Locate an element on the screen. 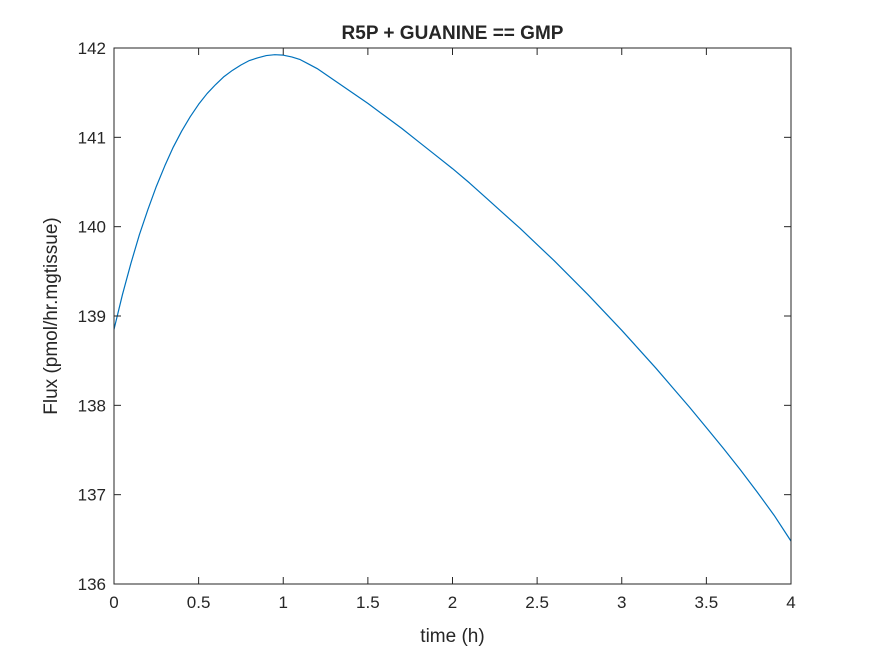 The height and width of the screenshot is (661, 875). y-tick-label: 139 is located at coordinates (92, 316).